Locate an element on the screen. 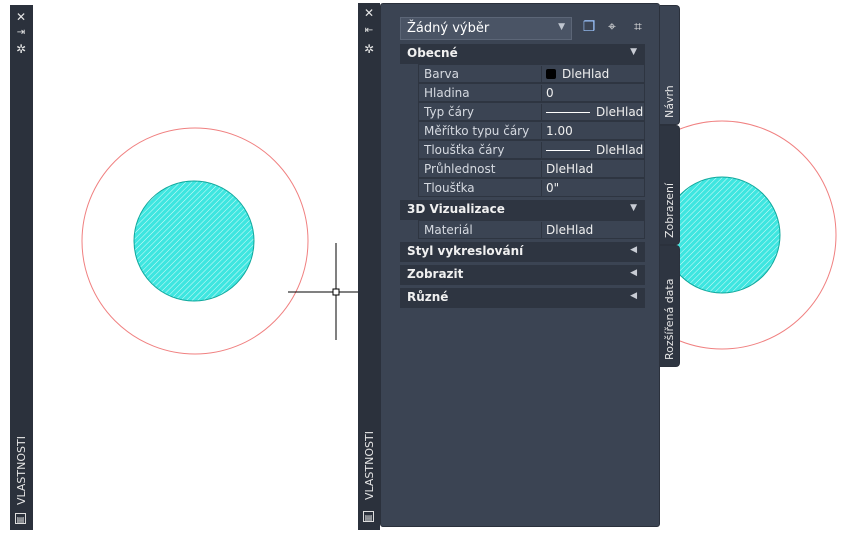  selection-dropdown: Žádný výběr ▼ is located at coordinates (486, 28).